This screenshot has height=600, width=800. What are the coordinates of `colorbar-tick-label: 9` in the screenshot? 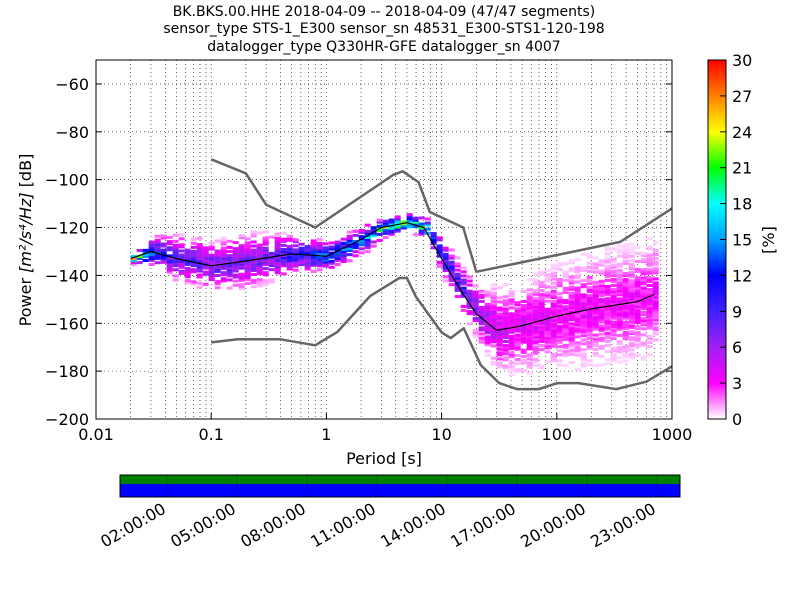 It's located at (737, 311).